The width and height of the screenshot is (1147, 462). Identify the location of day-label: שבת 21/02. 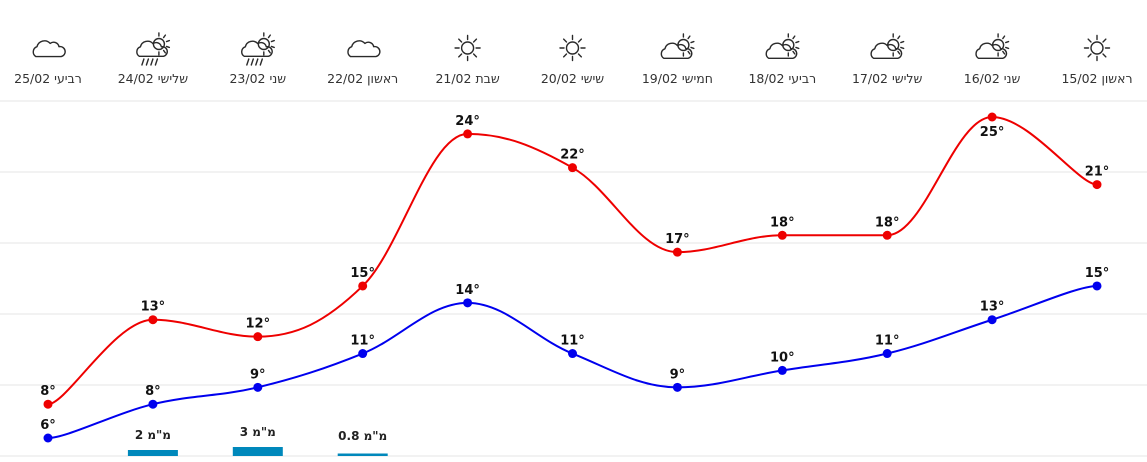
(467, 78).